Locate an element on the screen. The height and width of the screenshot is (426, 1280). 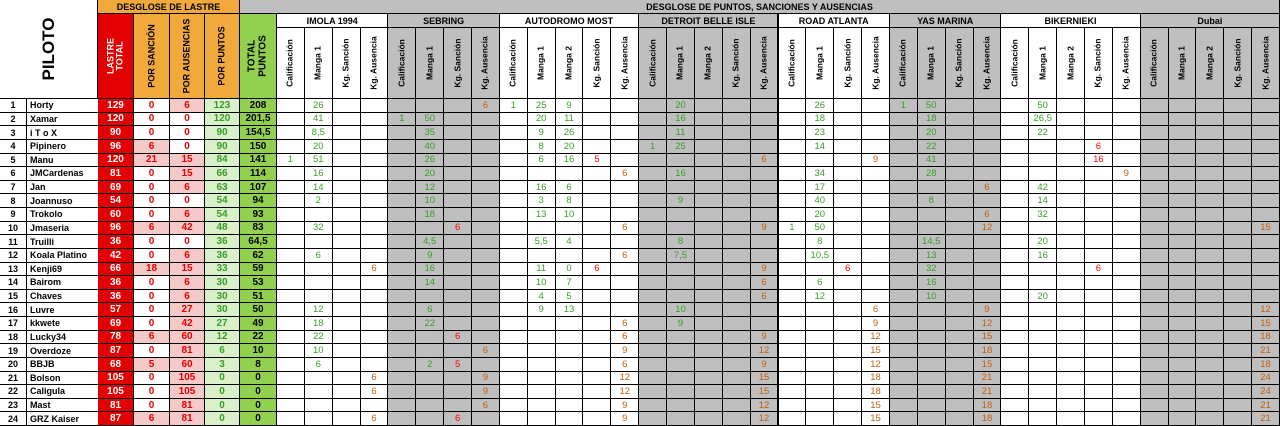
position: 18 is located at coordinates (13, 337).